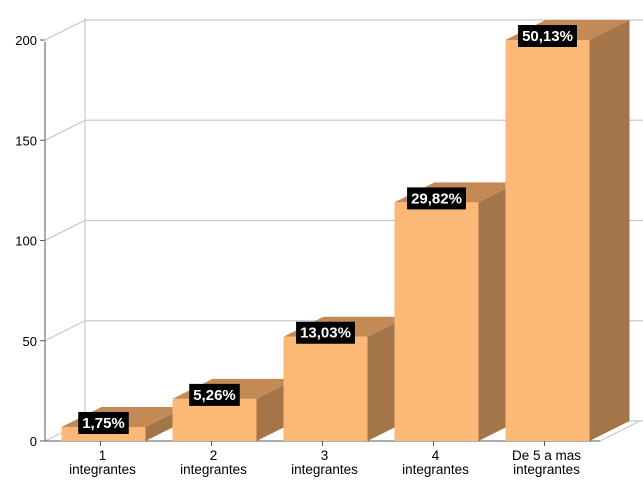 Image resolution: width=643 pixels, height=484 pixels. Describe the element at coordinates (26, 241) in the screenshot. I see `y-tick-label: 100` at that location.